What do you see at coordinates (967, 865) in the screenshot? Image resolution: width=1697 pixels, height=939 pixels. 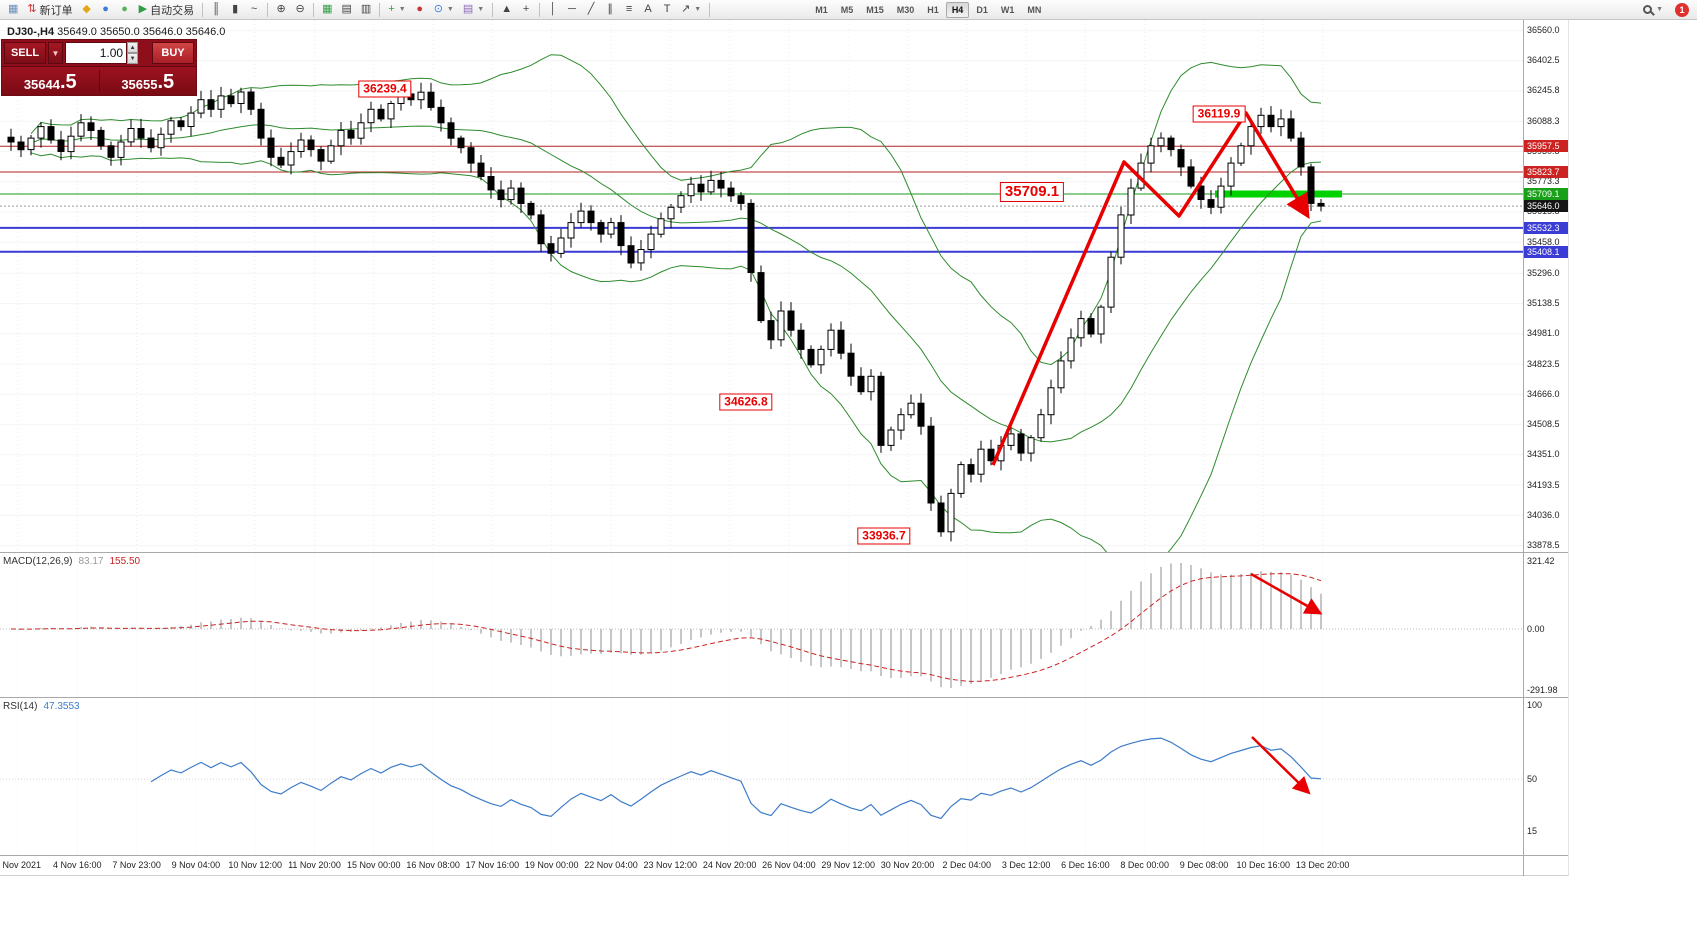 I see `time-label: 2 Dec 04:00` at bounding box center [967, 865].